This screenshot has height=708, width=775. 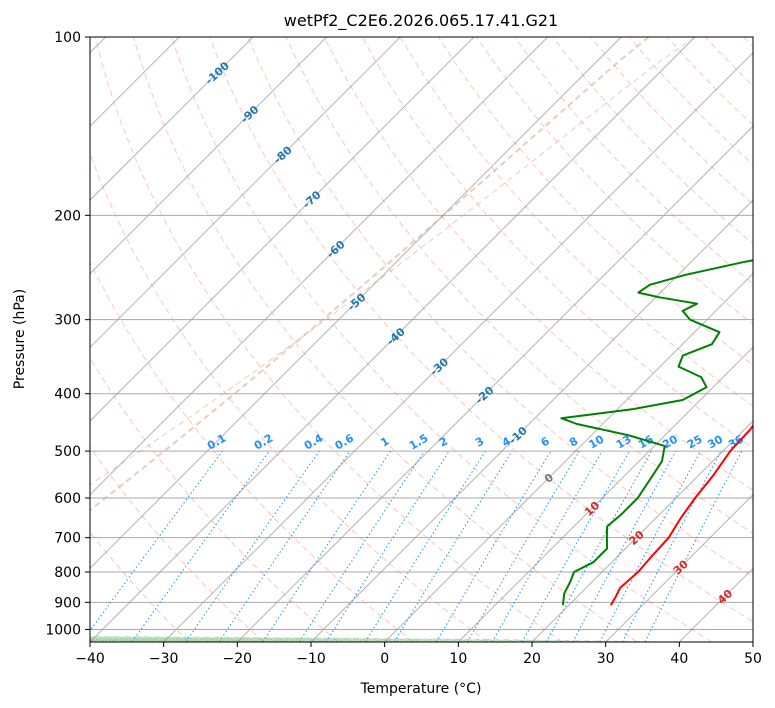 What do you see at coordinates (67, 573) in the screenshot?
I see `y-tick-label: 800` at bounding box center [67, 573].